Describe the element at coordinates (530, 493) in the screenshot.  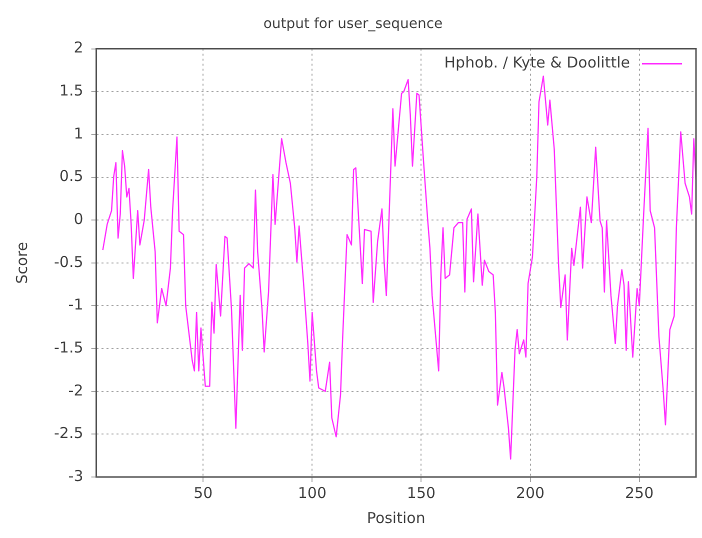
I see `x-tick-label: 200` at that location.